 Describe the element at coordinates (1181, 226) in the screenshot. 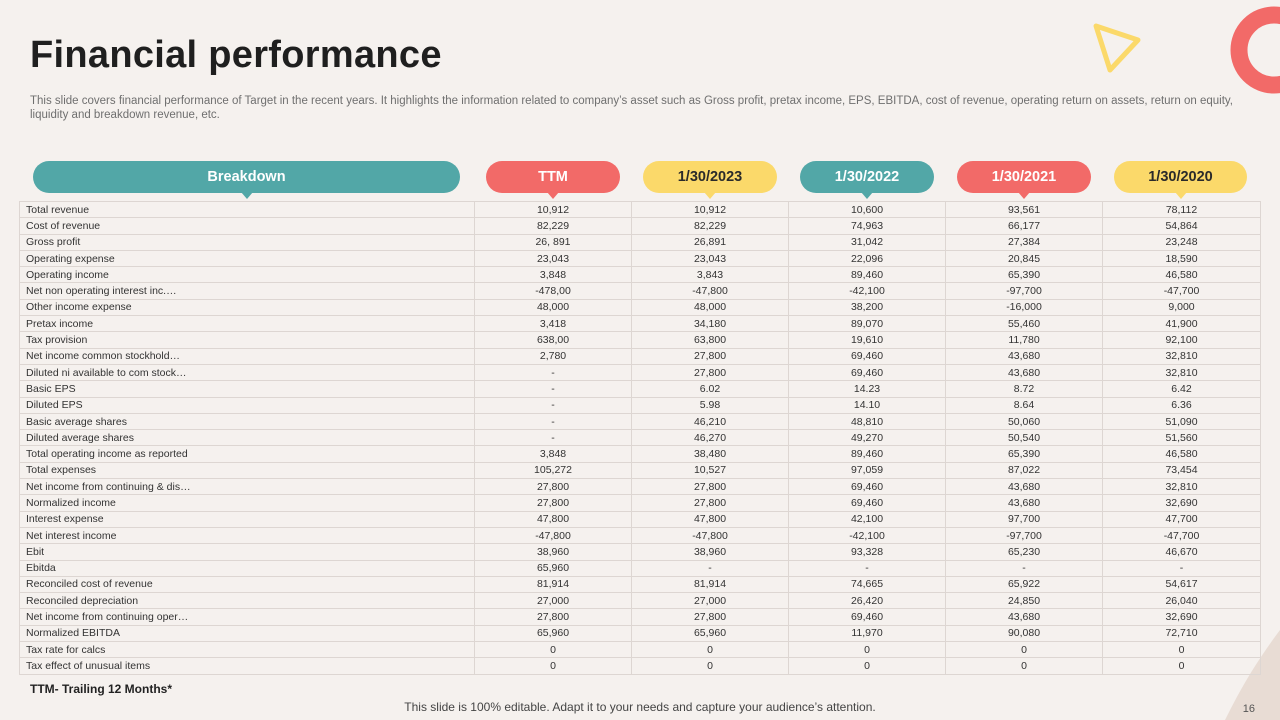

I see `table-cell: 54,864` at that location.